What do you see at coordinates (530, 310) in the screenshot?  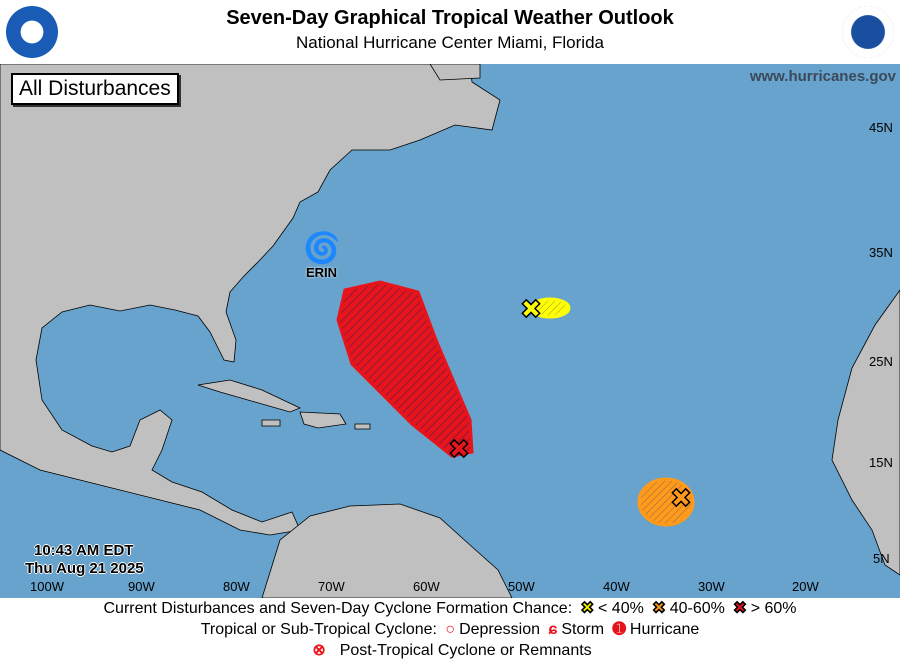 I see `x-marker-low-icon: ✖` at bounding box center [530, 310].